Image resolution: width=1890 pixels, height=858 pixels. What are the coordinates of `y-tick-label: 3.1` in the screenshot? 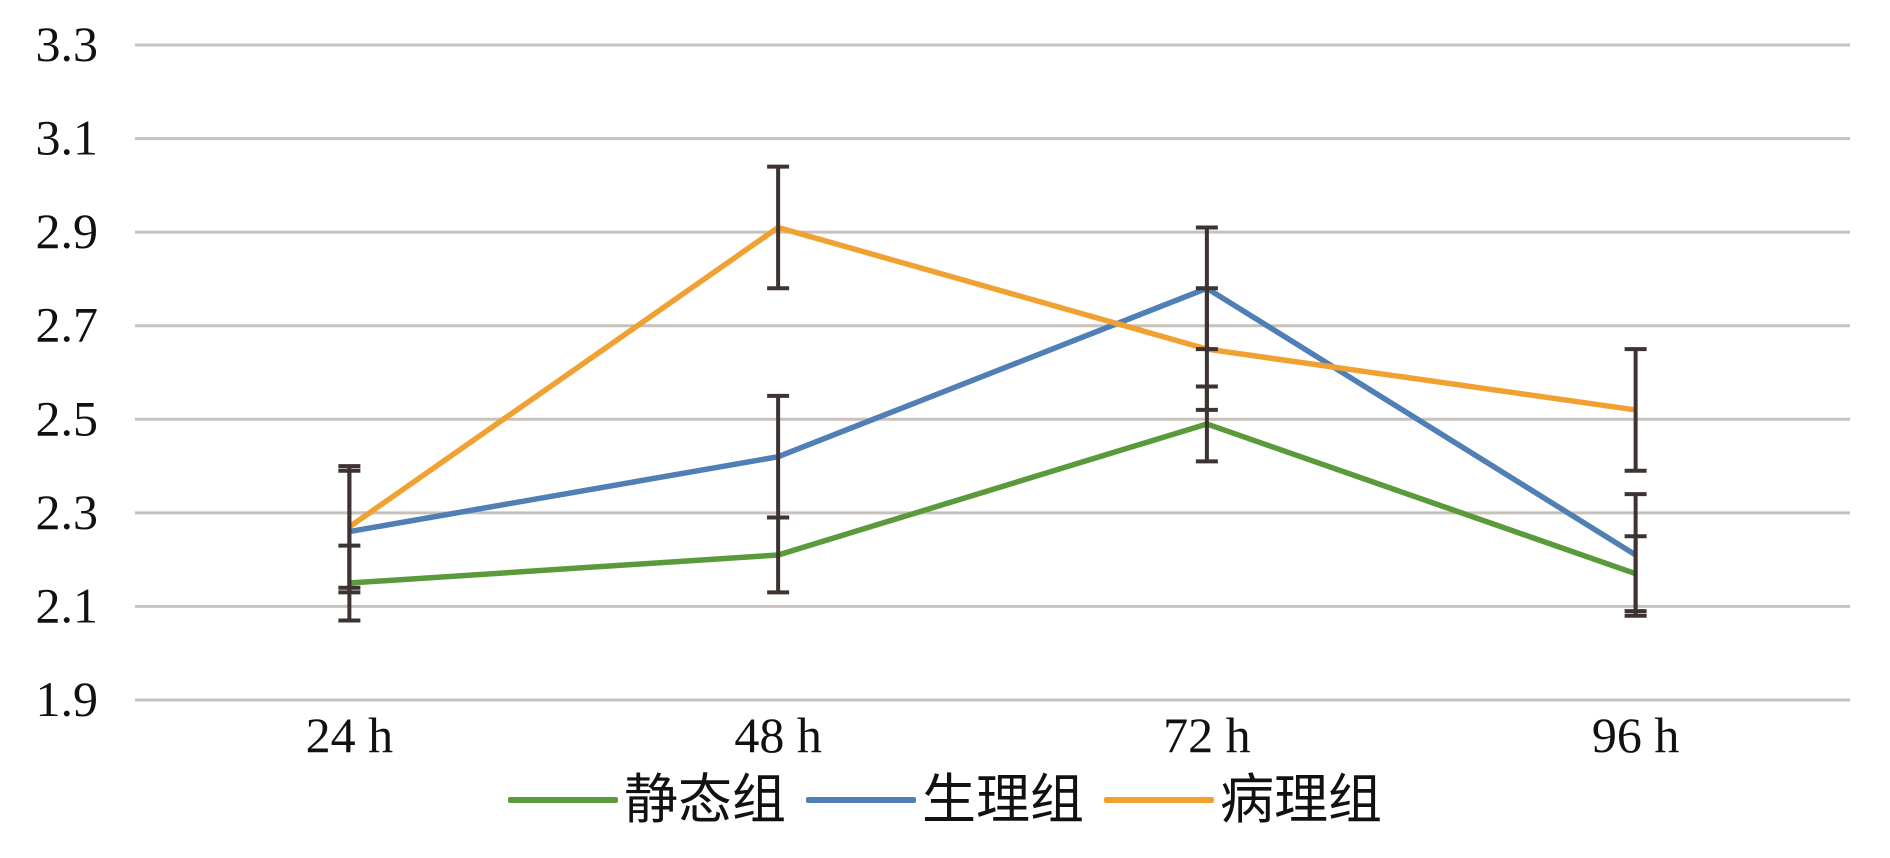 It's located at (67, 138).